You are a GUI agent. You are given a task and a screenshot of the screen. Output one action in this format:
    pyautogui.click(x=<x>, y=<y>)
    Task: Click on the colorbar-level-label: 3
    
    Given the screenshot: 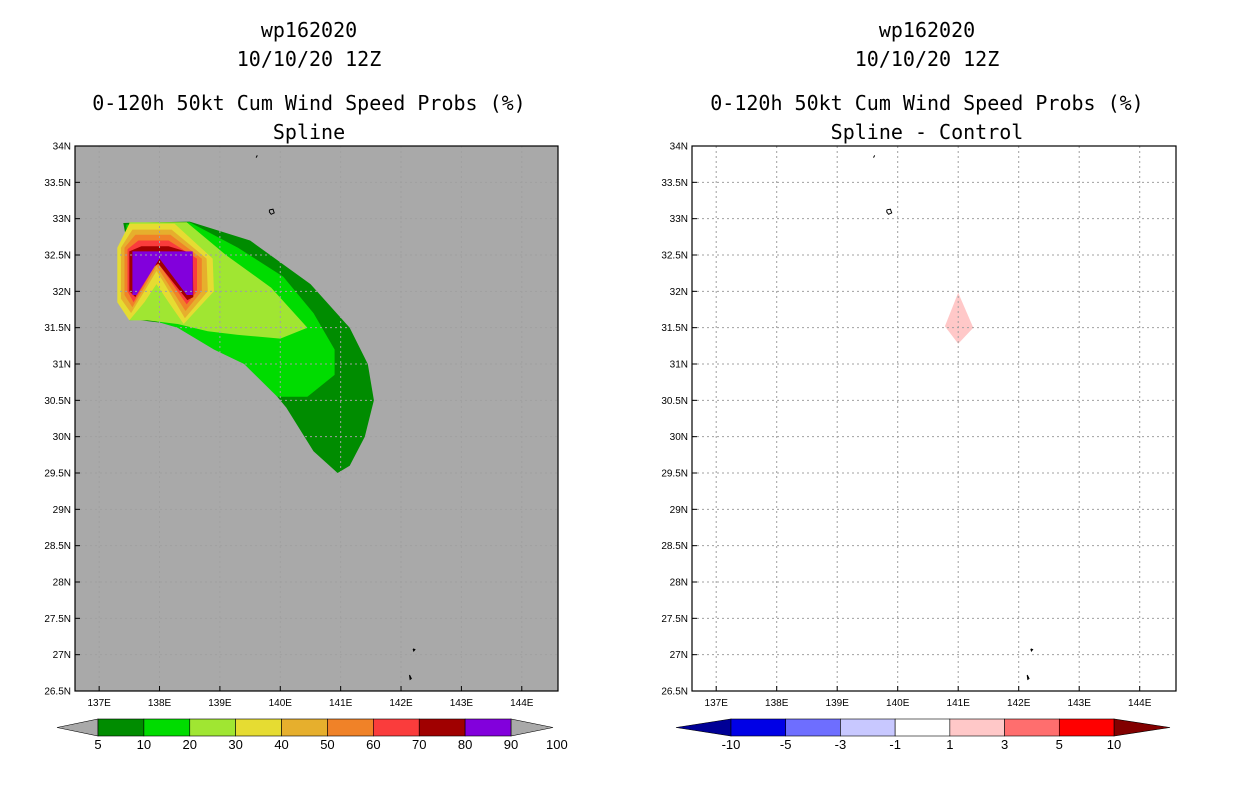 What is the action you would take?
    pyautogui.click(x=1004, y=744)
    